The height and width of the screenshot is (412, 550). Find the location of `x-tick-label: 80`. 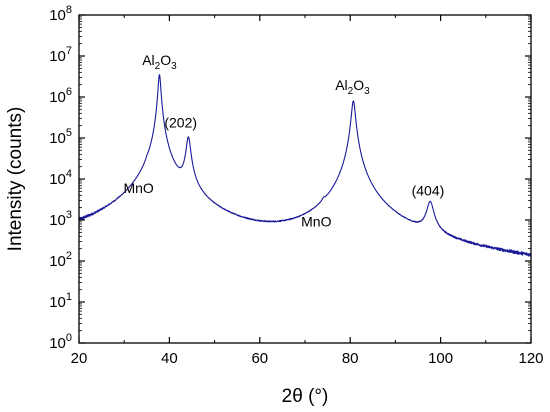

x-tick-label: 80 is located at coordinates (350, 358).